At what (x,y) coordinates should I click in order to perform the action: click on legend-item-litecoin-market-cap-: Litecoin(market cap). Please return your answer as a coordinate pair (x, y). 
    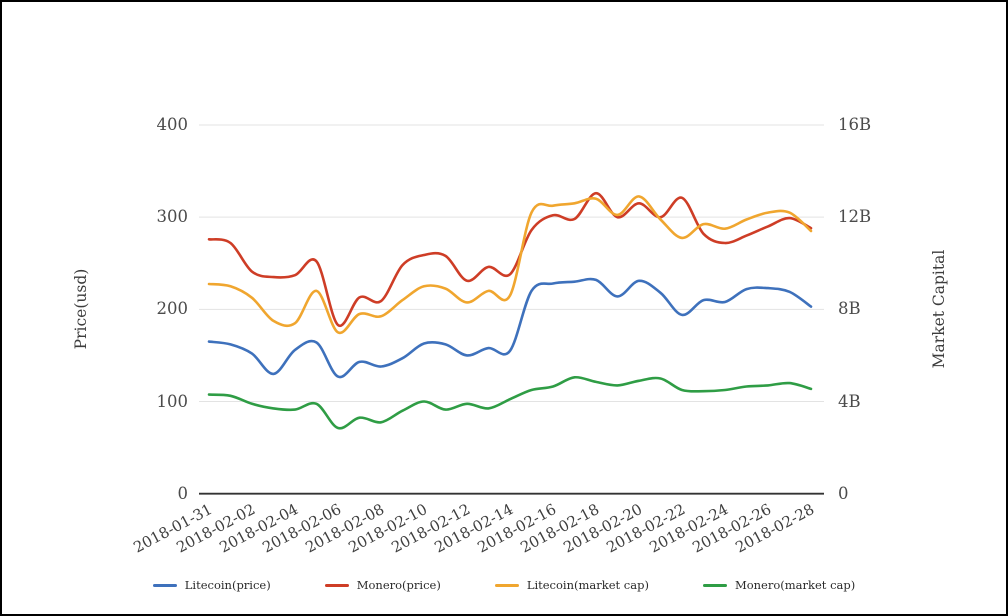
    Looking at the image, I should click on (571, 585).